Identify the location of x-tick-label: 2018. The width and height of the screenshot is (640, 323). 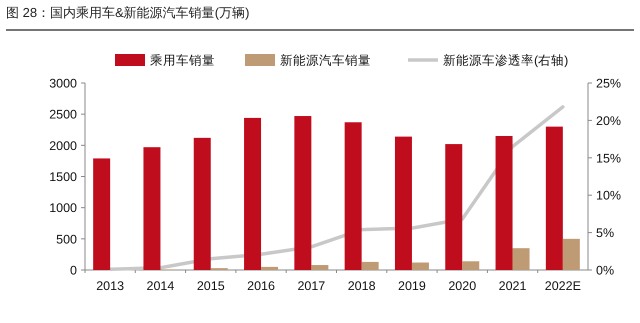
(362, 286).